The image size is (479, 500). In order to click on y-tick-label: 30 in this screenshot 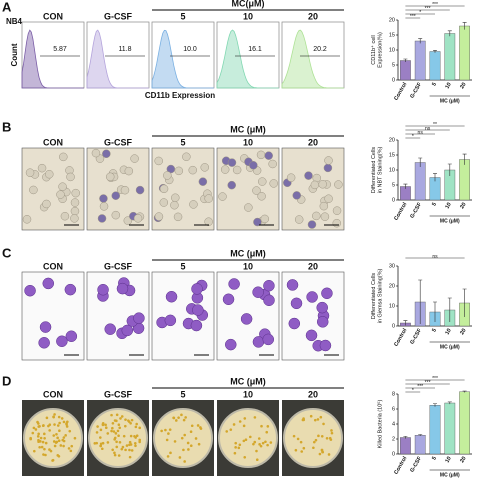, I will do `click(392, 266)`.